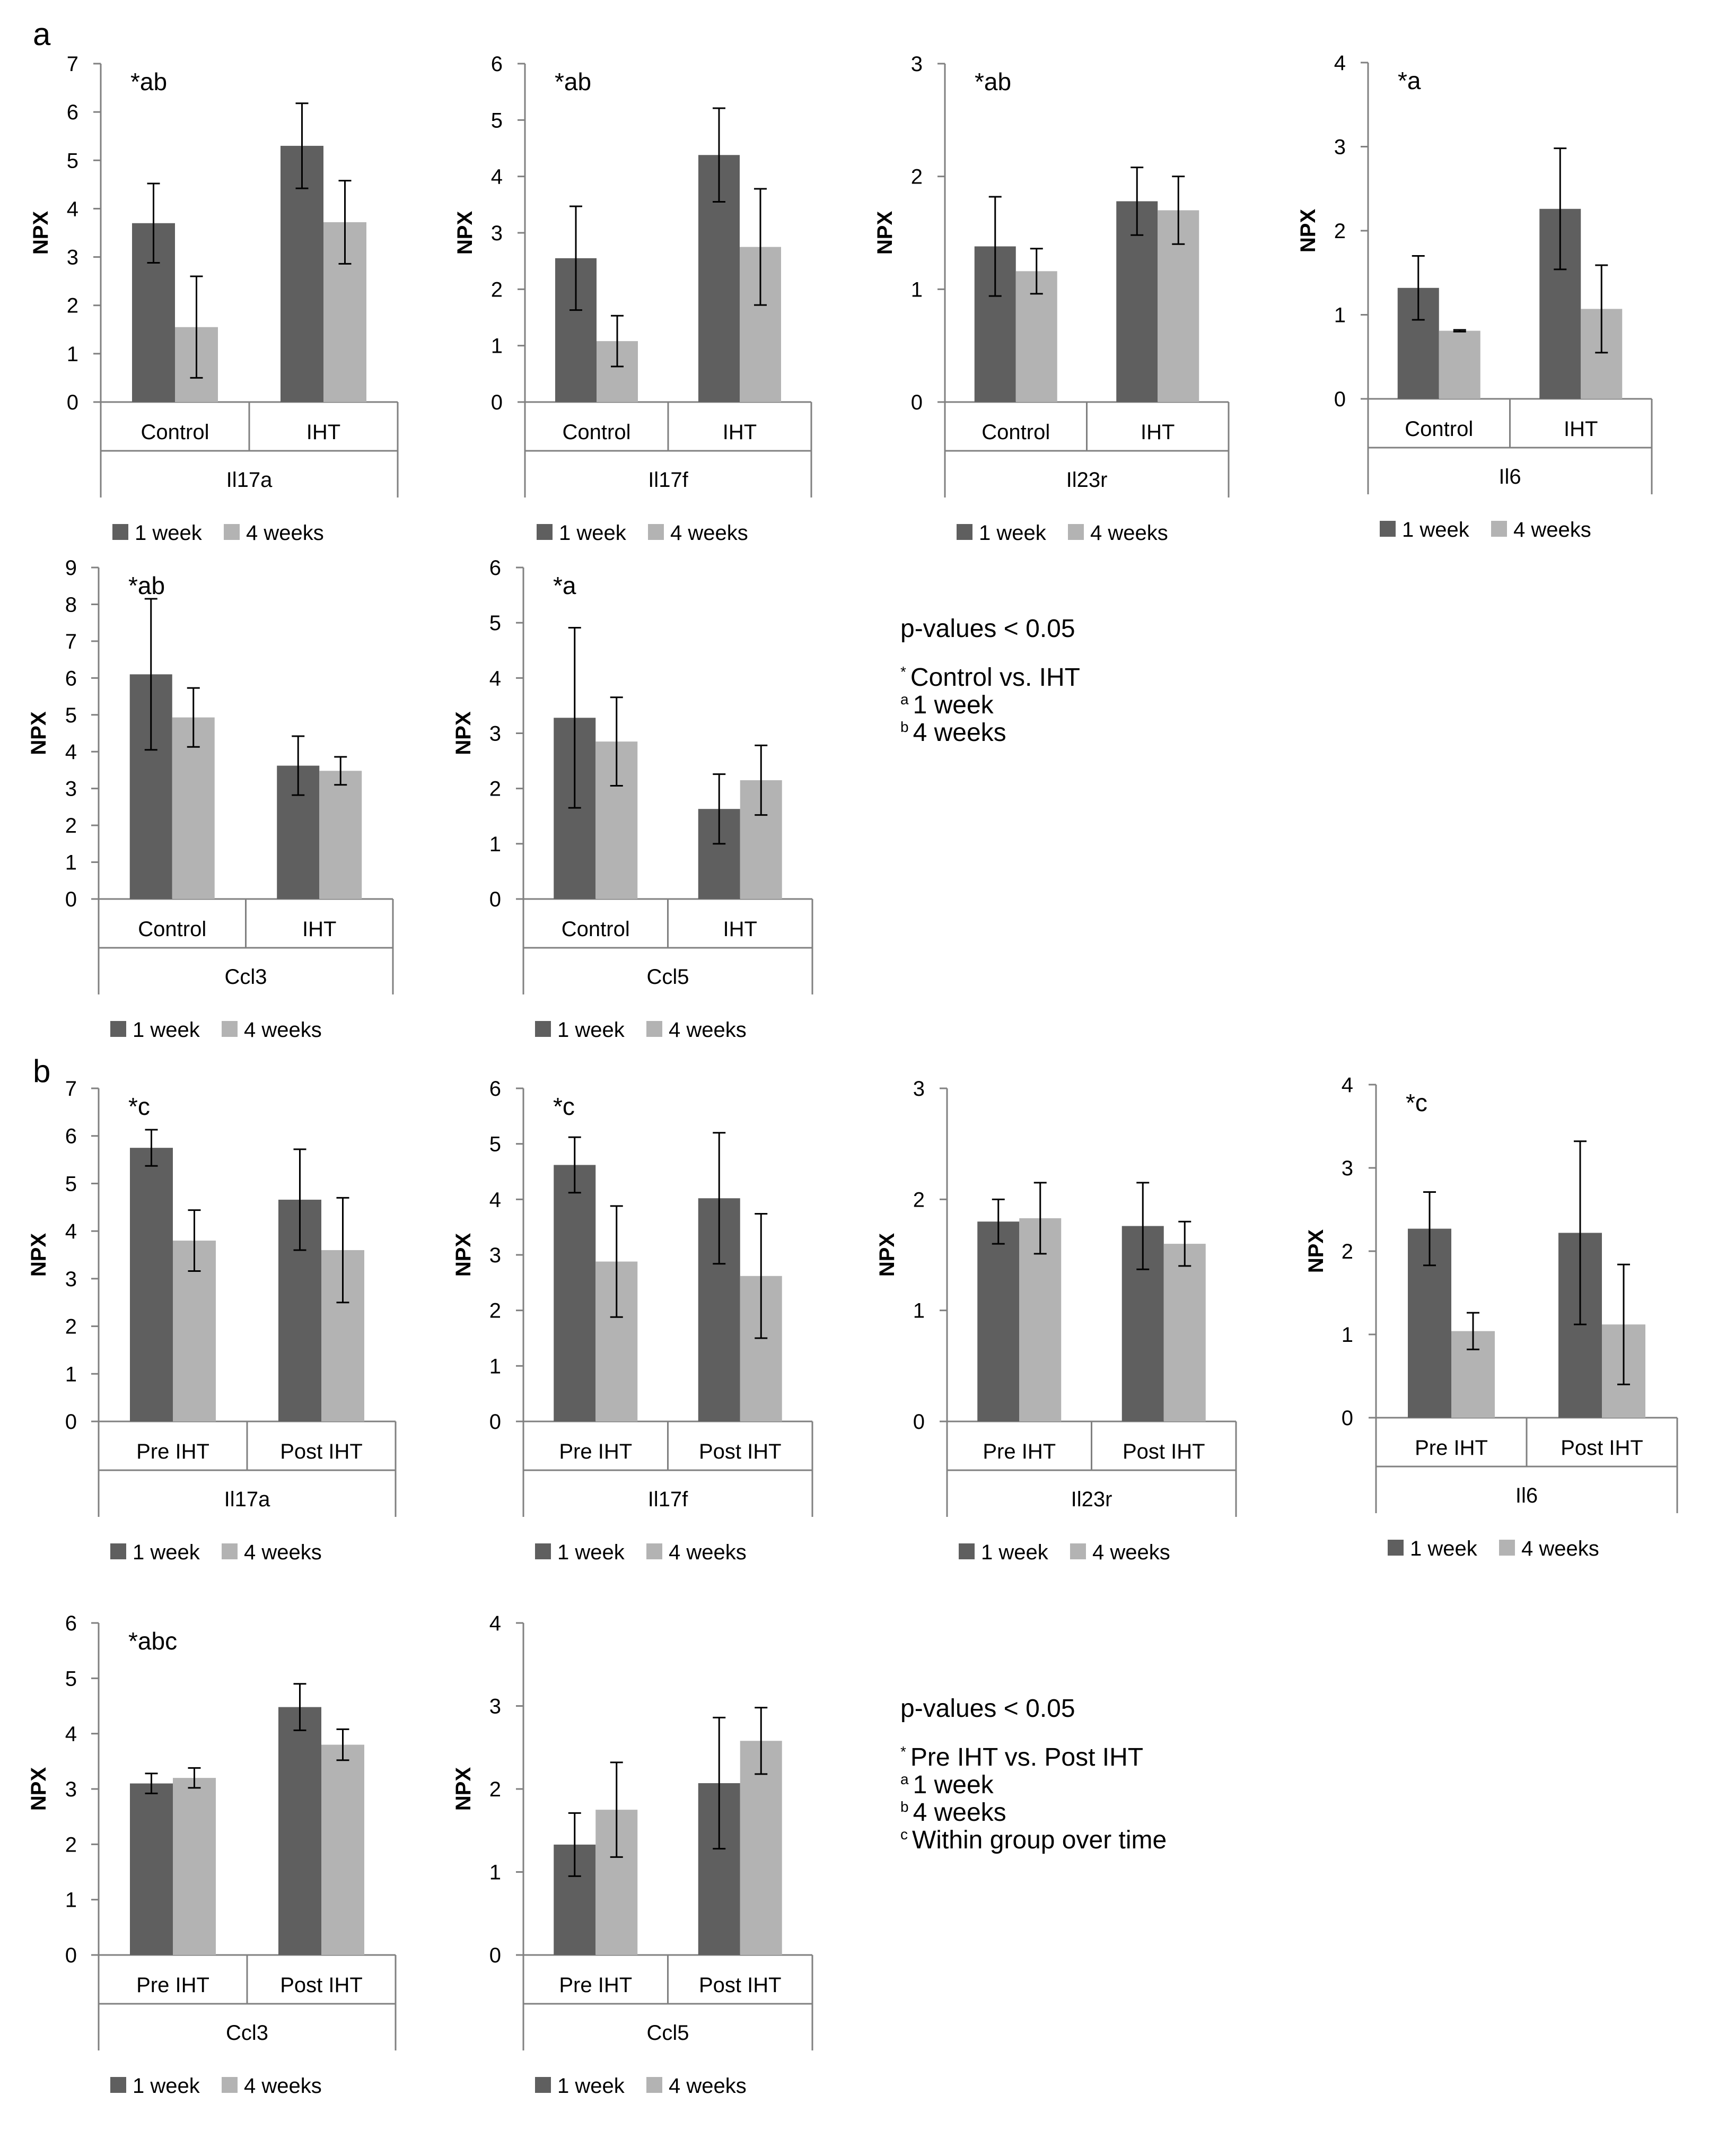  I want to click on note-a-text: Control vs. IHT, so click(995, 678).